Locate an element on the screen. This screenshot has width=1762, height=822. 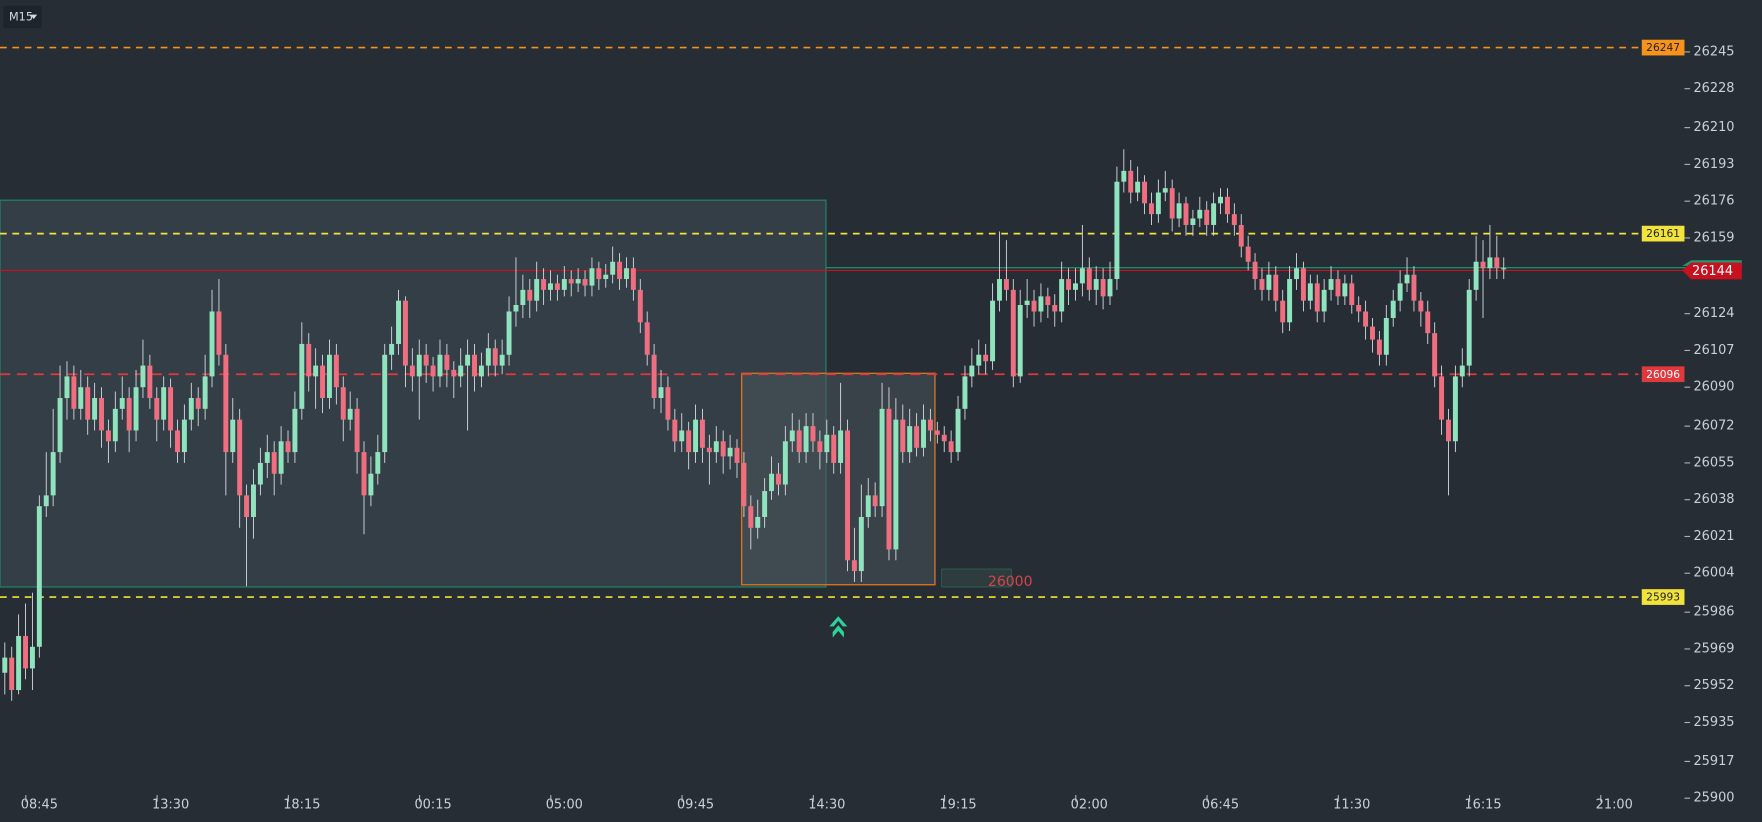
y-tick-label: 26004 is located at coordinates (1713, 573).